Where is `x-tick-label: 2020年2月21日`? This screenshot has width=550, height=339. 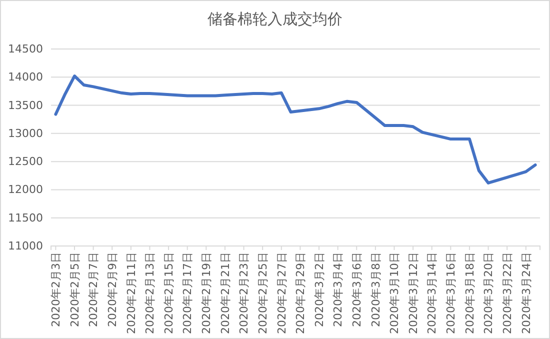 x-tick-label: 2020年2月21日 is located at coordinates (225, 293).